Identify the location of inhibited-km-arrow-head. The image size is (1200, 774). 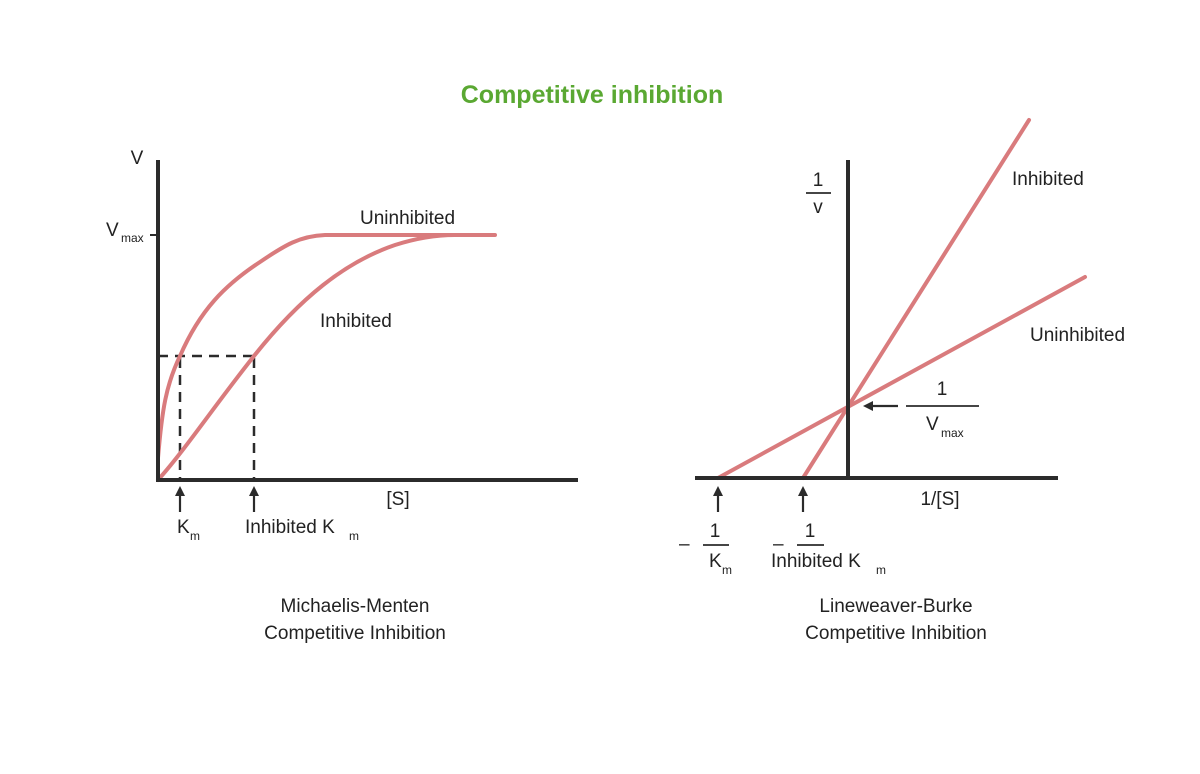
(254, 491).